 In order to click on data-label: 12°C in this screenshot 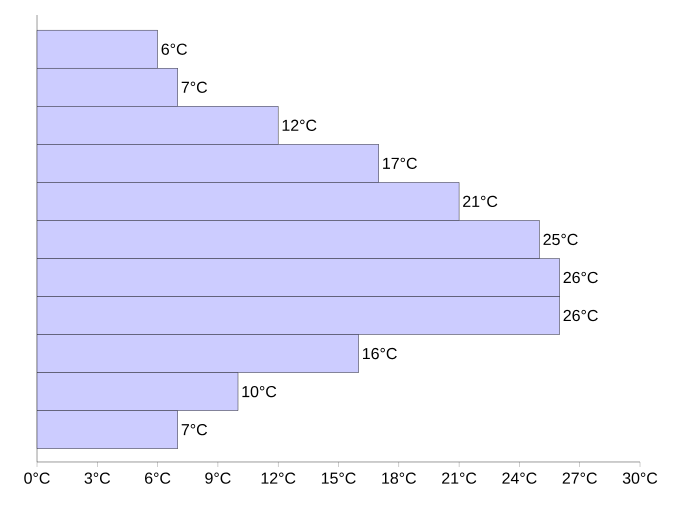, I will do `click(299, 125)`.